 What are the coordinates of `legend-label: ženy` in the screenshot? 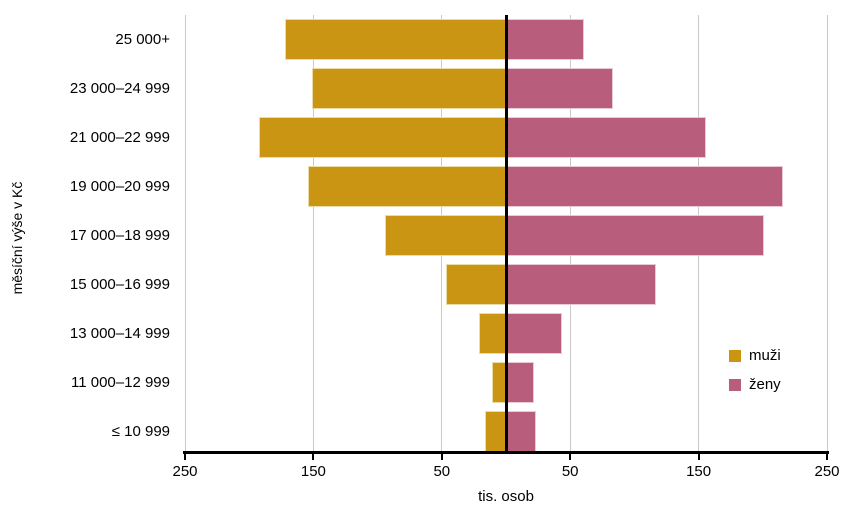 It's located at (765, 384).